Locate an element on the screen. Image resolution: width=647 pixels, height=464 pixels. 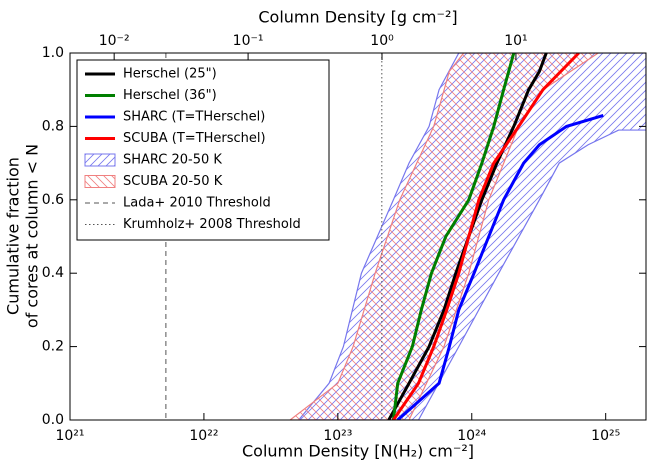
x2-tick-label: 10⁰ is located at coordinates (382, 41).